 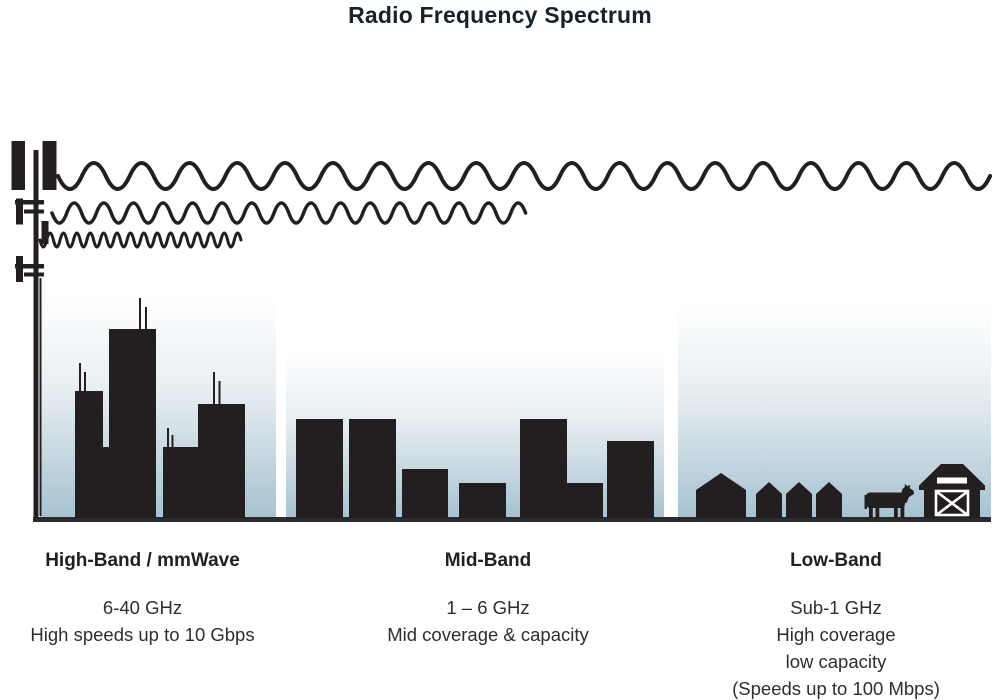 I want to click on high-band-heading: High-Band / mmWave, so click(x=142, y=560).